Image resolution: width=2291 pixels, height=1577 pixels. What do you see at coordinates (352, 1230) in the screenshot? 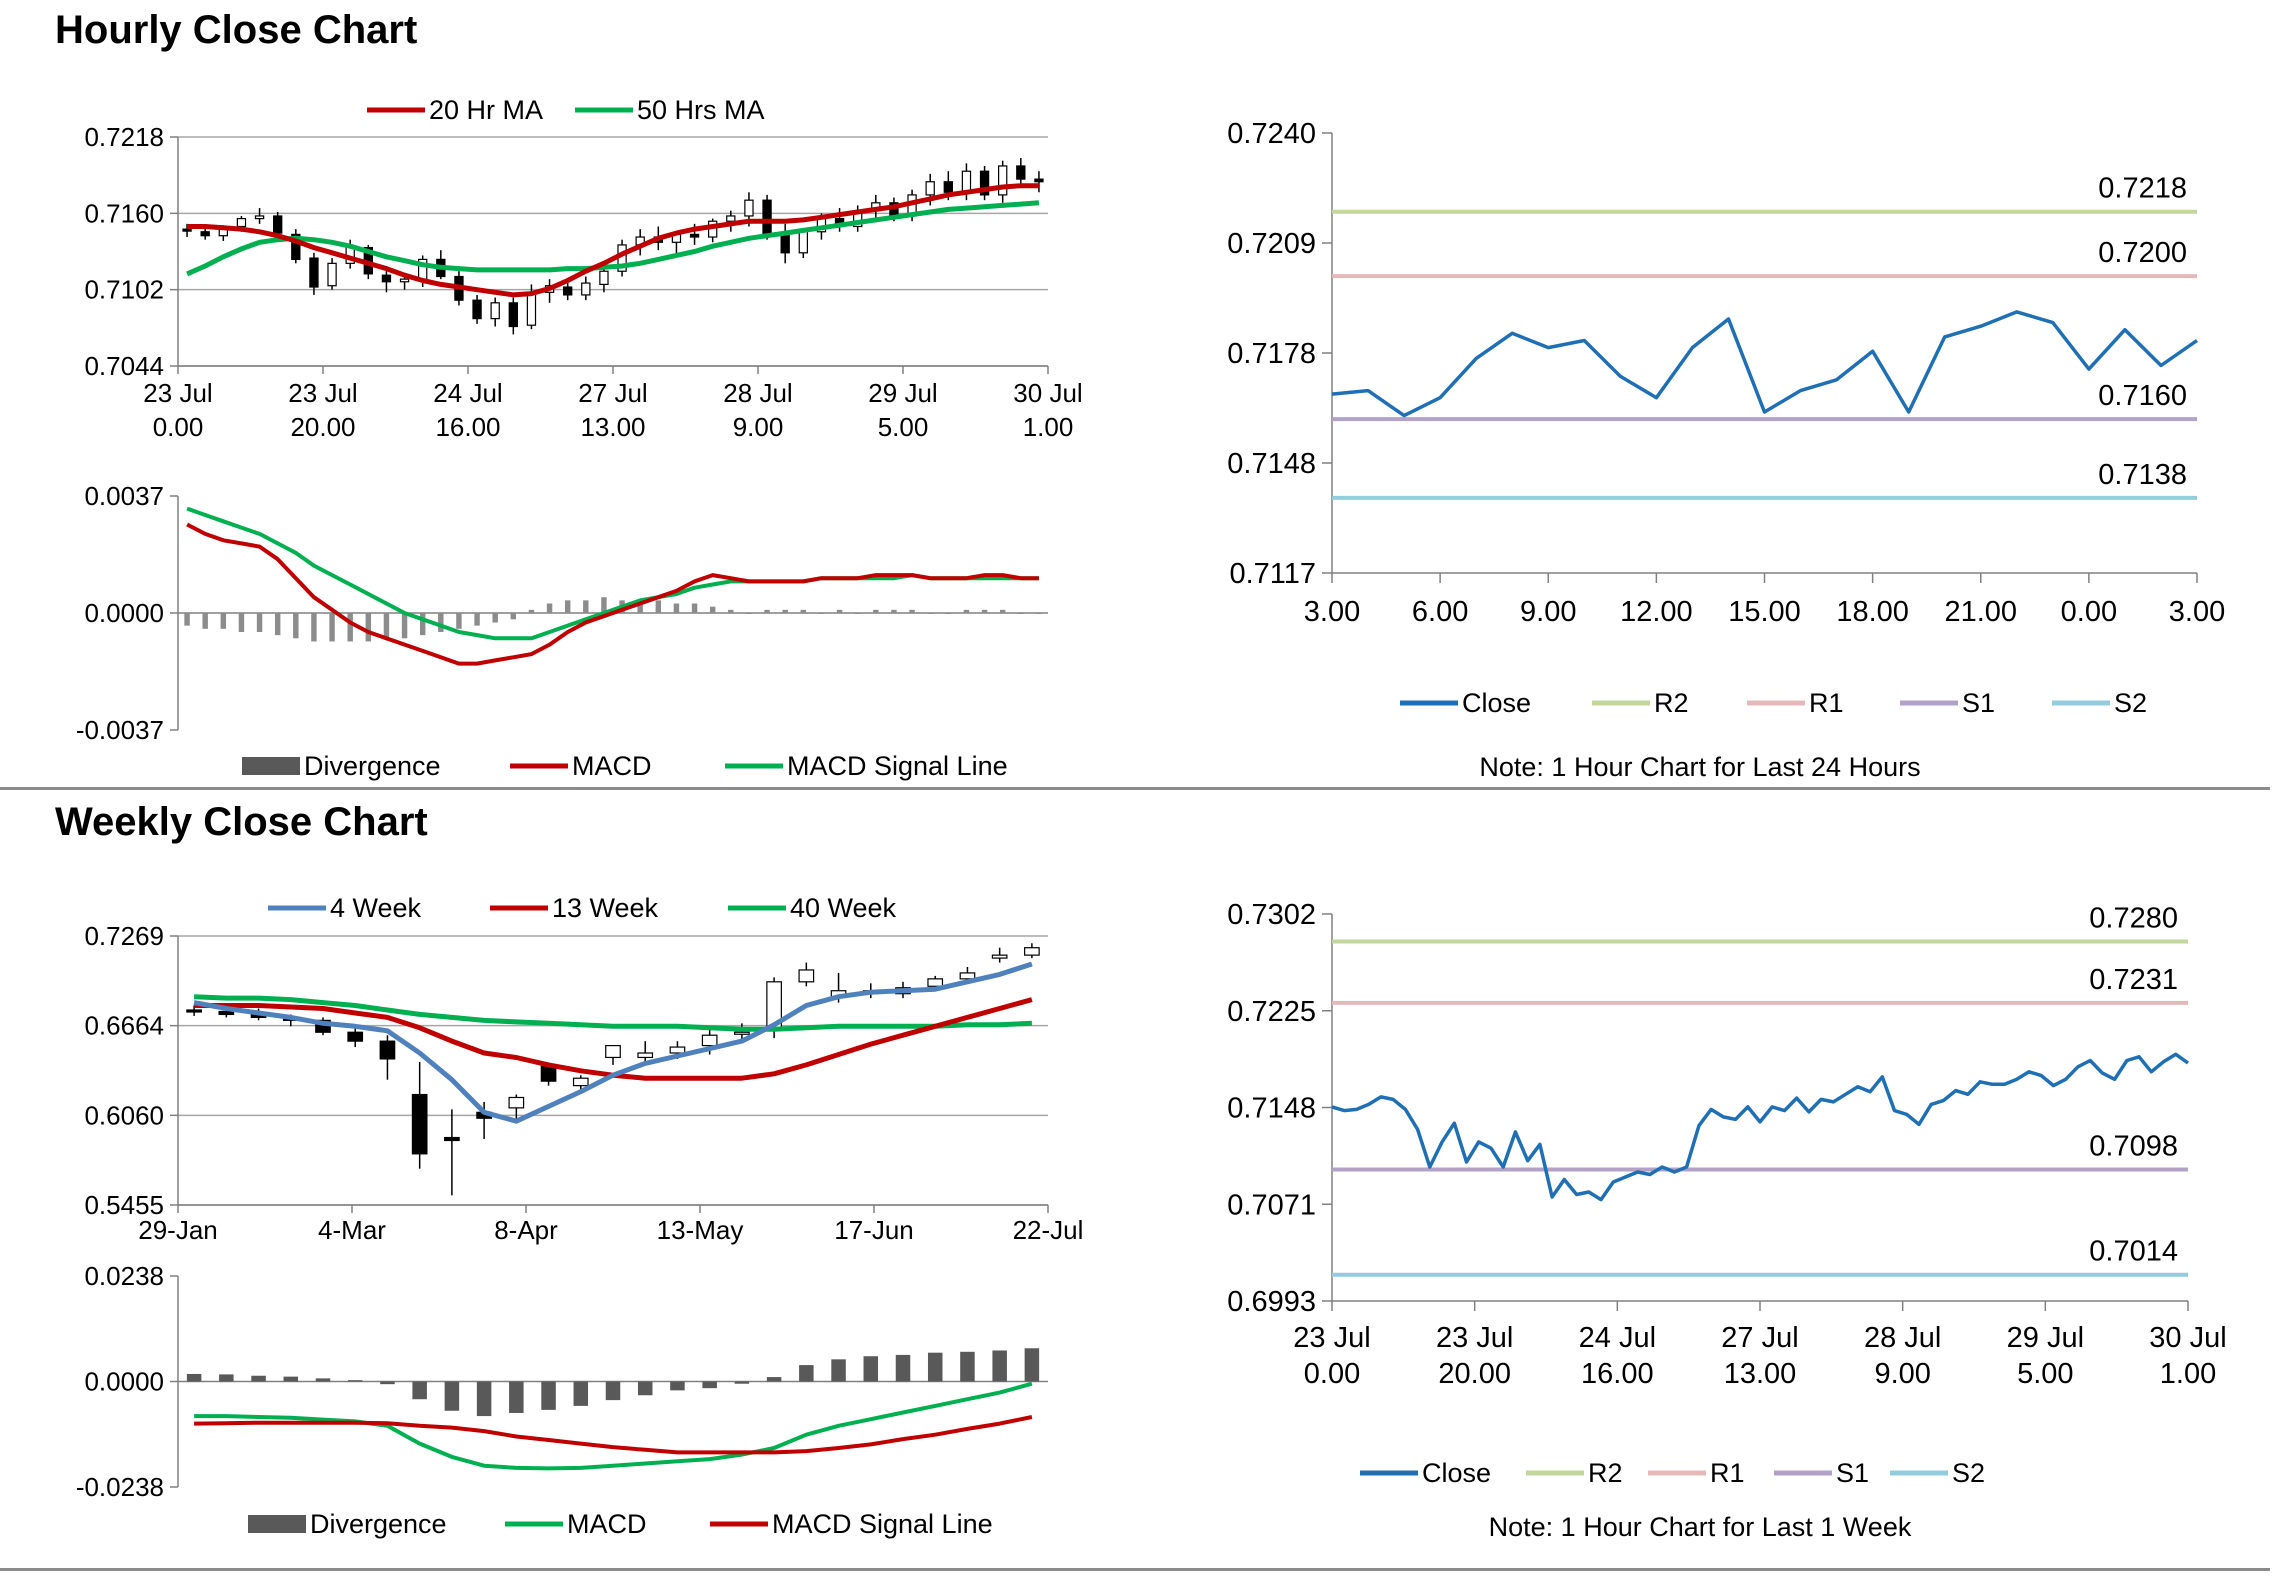
I see `x-tick-label: 4-Mar` at bounding box center [352, 1230].